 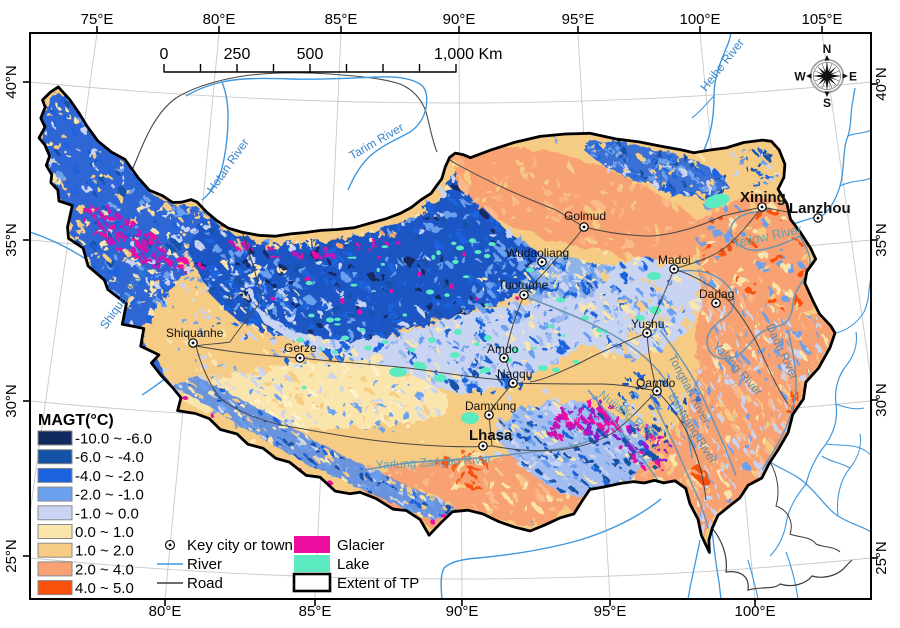 What do you see at coordinates (514, 374) in the screenshot?
I see `svg-text: Naqqu` at bounding box center [514, 374].